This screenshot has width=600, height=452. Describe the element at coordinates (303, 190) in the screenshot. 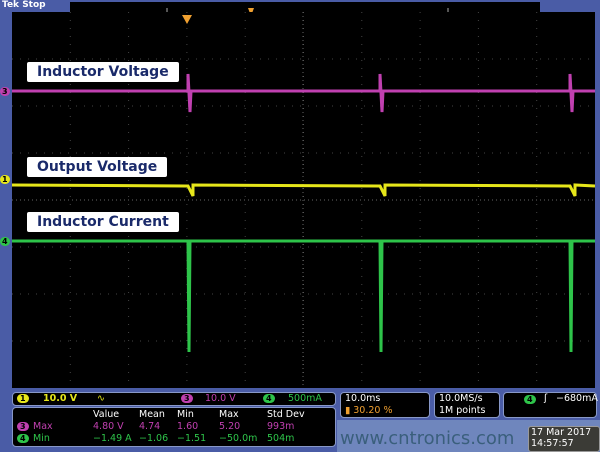

I see `ch1-trace` at that location.